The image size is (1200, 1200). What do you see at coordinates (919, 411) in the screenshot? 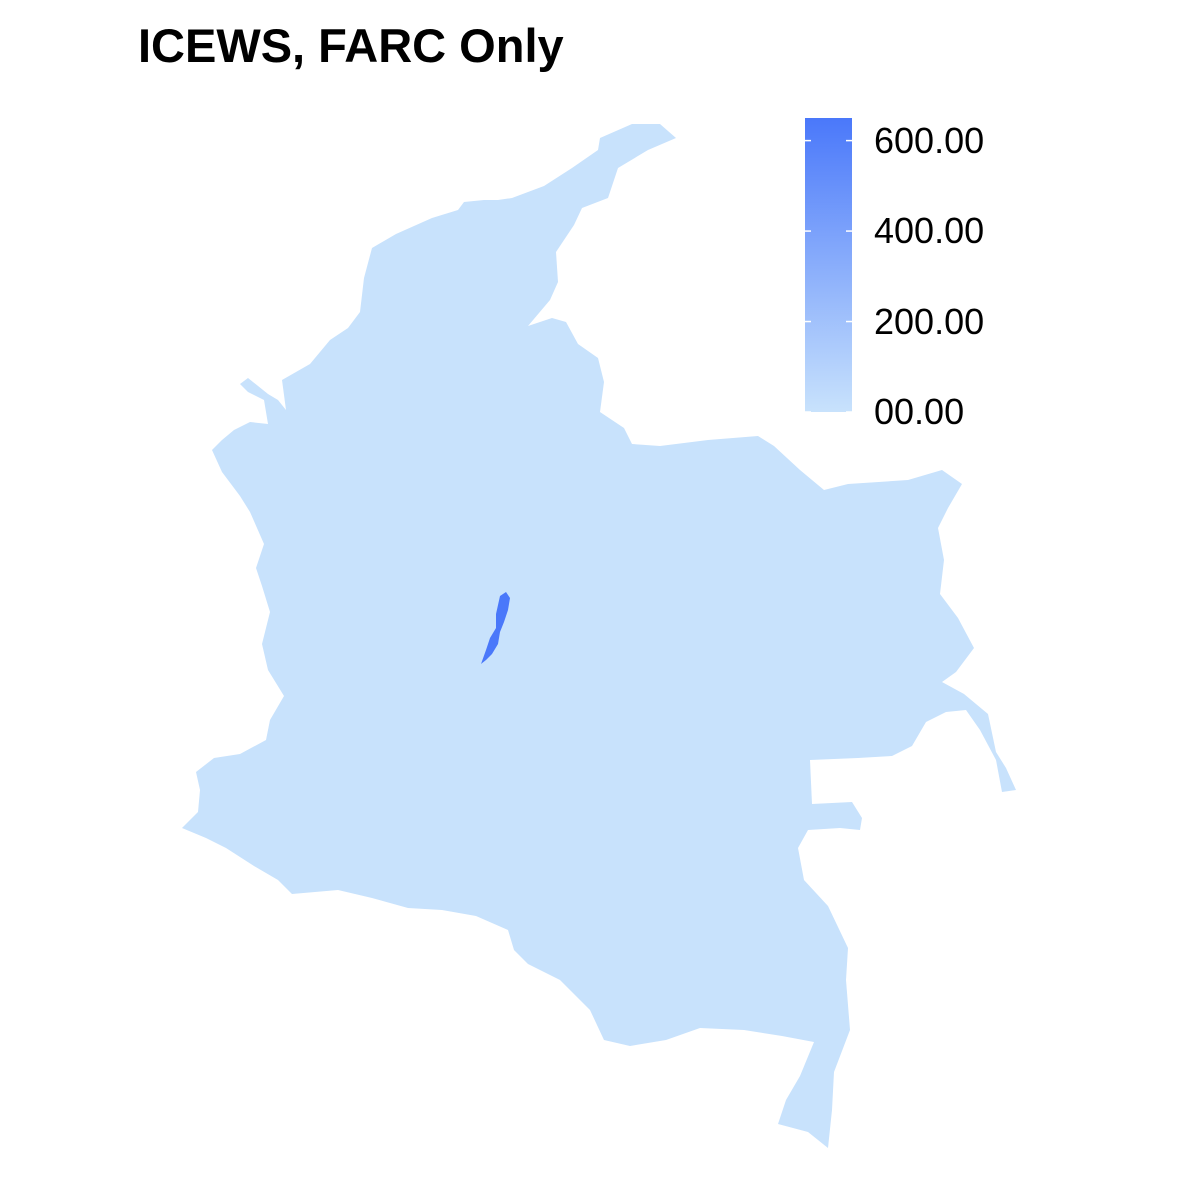
I see `legend-tick-label: 00.00` at bounding box center [919, 411].